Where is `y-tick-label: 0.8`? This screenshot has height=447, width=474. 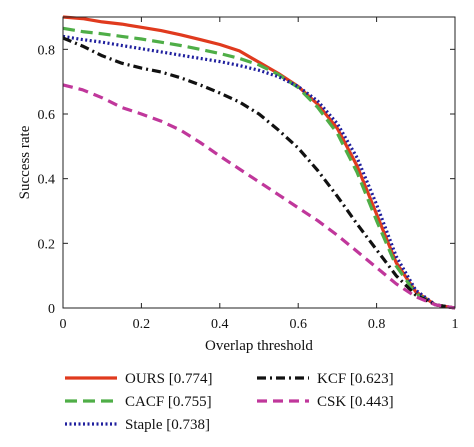
y-tick-label: 0.8 is located at coordinates (47, 50).